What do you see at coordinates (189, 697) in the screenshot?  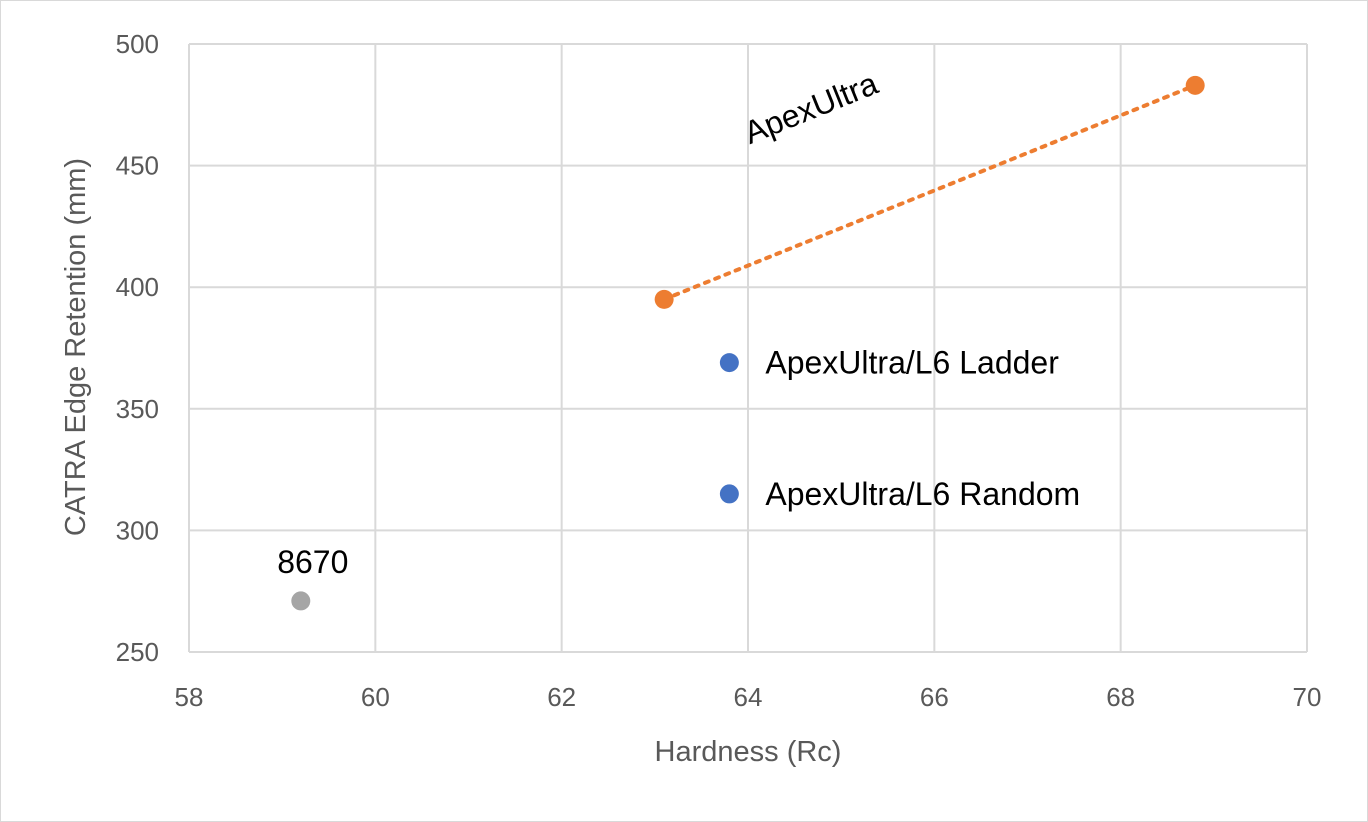 I see `x-tick-label-58: 58` at bounding box center [189, 697].